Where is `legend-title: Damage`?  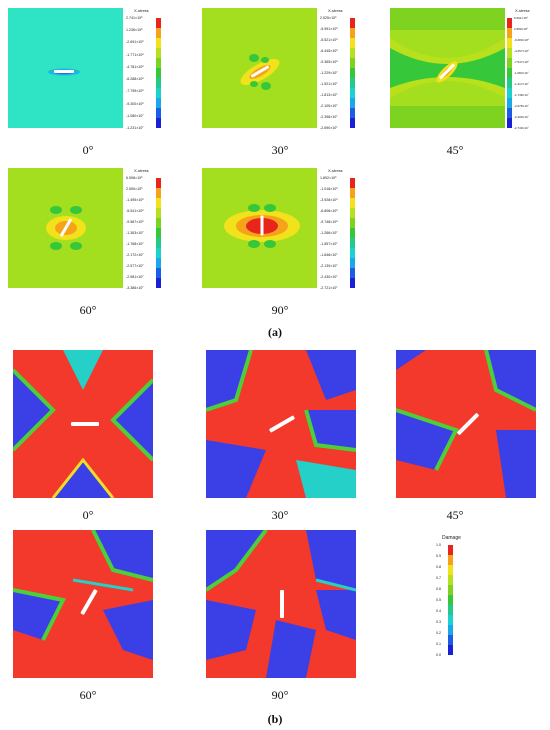
legend-title: Damage is located at coordinates (451, 538).